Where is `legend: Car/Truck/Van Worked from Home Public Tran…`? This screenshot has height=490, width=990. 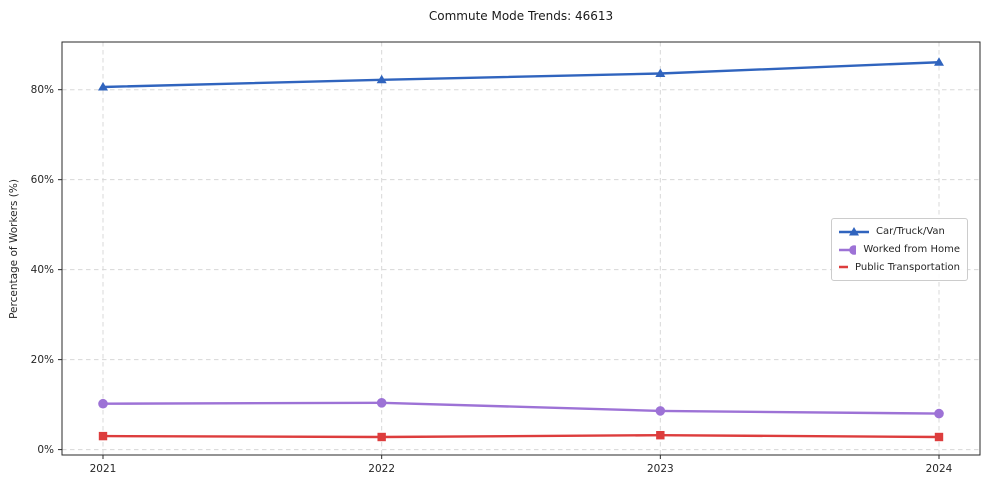 legend: Car/Truck/Van Worked from Home Public Tran… is located at coordinates (899, 249).